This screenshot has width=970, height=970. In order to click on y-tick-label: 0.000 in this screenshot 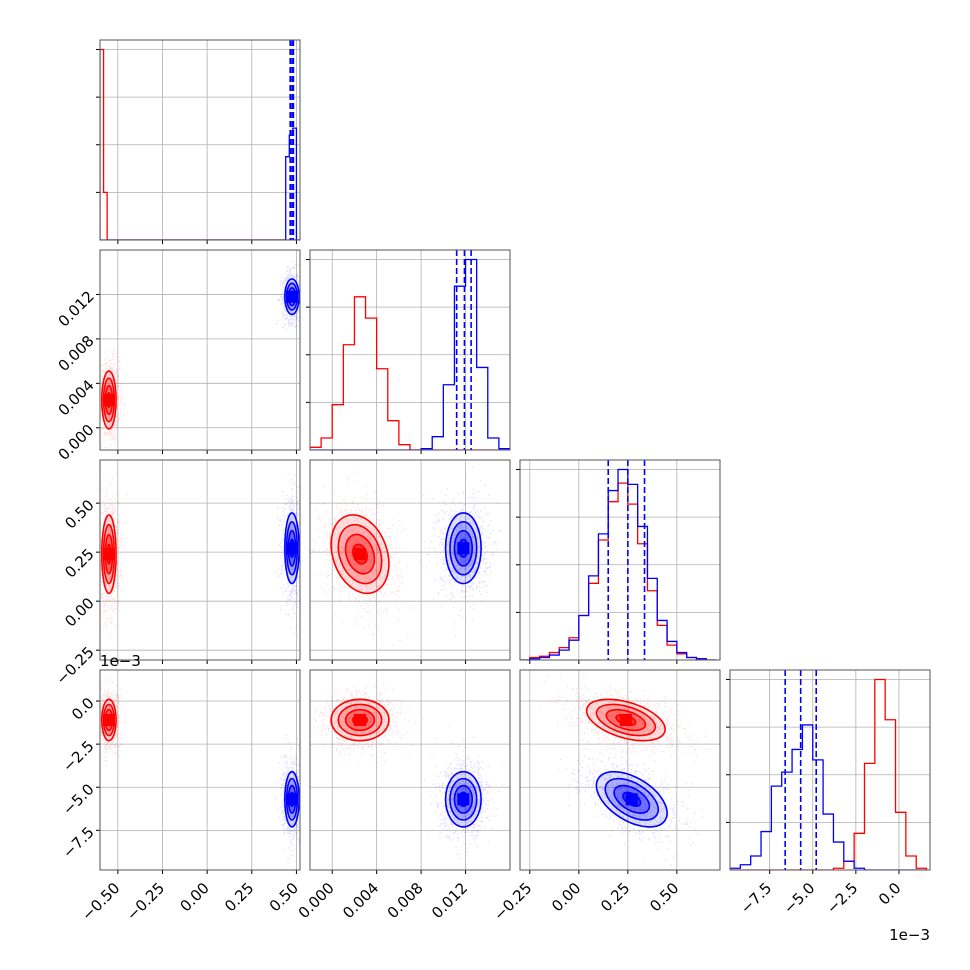, I will do `click(76, 442)`.